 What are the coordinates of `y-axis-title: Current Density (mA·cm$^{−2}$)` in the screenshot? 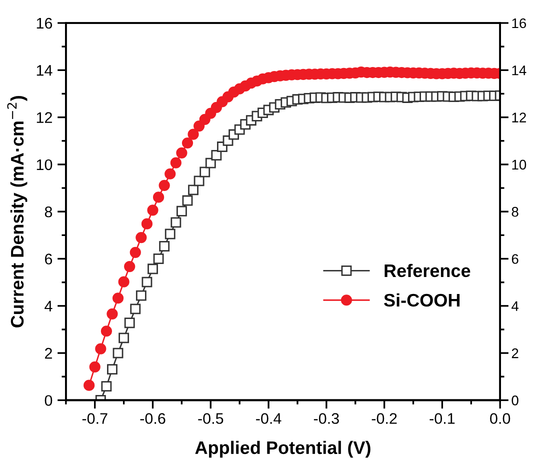 It's located at (17, 212).